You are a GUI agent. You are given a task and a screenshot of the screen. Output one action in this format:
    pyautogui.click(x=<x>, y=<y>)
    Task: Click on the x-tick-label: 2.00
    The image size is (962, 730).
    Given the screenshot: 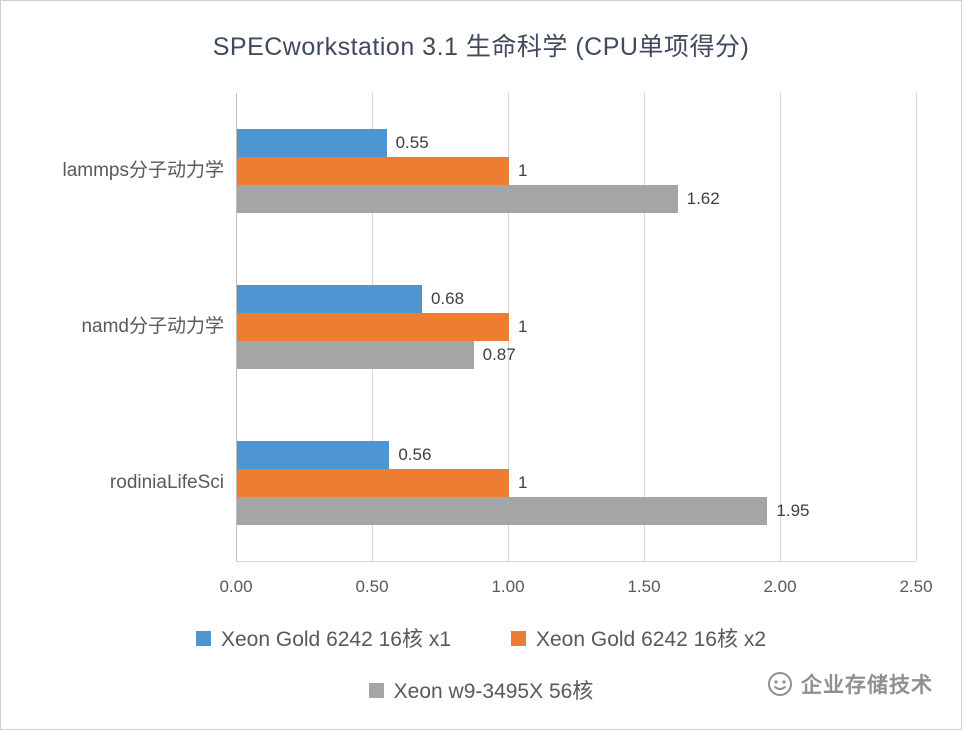 What is the action you would take?
    pyautogui.click(x=780, y=586)
    